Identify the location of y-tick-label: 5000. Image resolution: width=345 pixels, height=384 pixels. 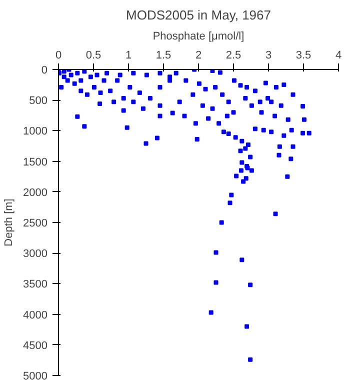
(35, 376).